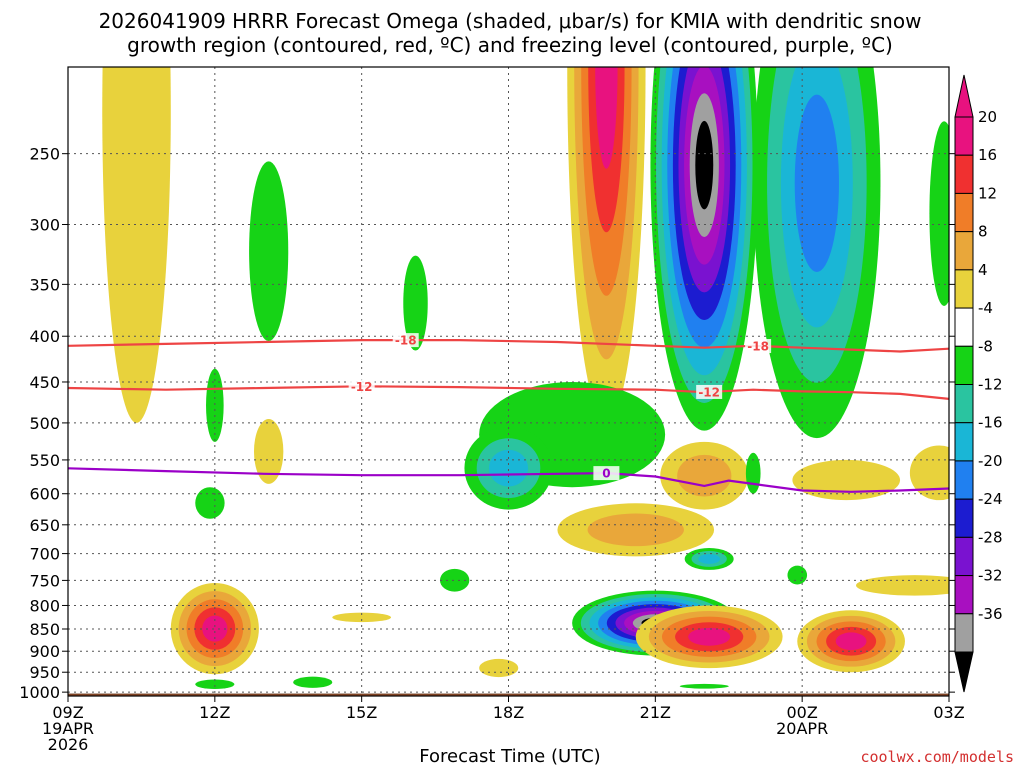 The image size is (1024, 768). What do you see at coordinates (44, 460) in the screenshot?
I see `ytick-label-550: 550` at bounding box center [44, 460].